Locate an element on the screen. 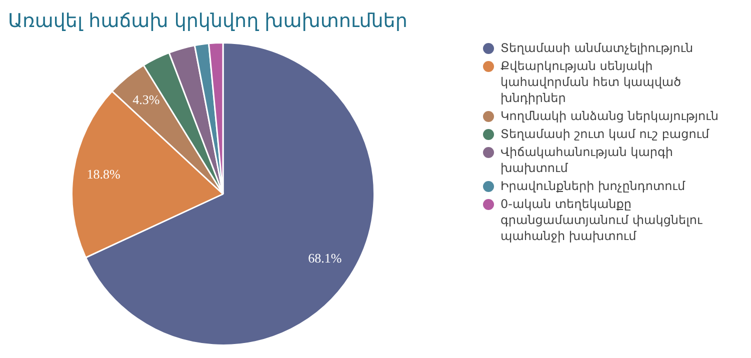  data-label: 4.3% is located at coordinates (146, 99).